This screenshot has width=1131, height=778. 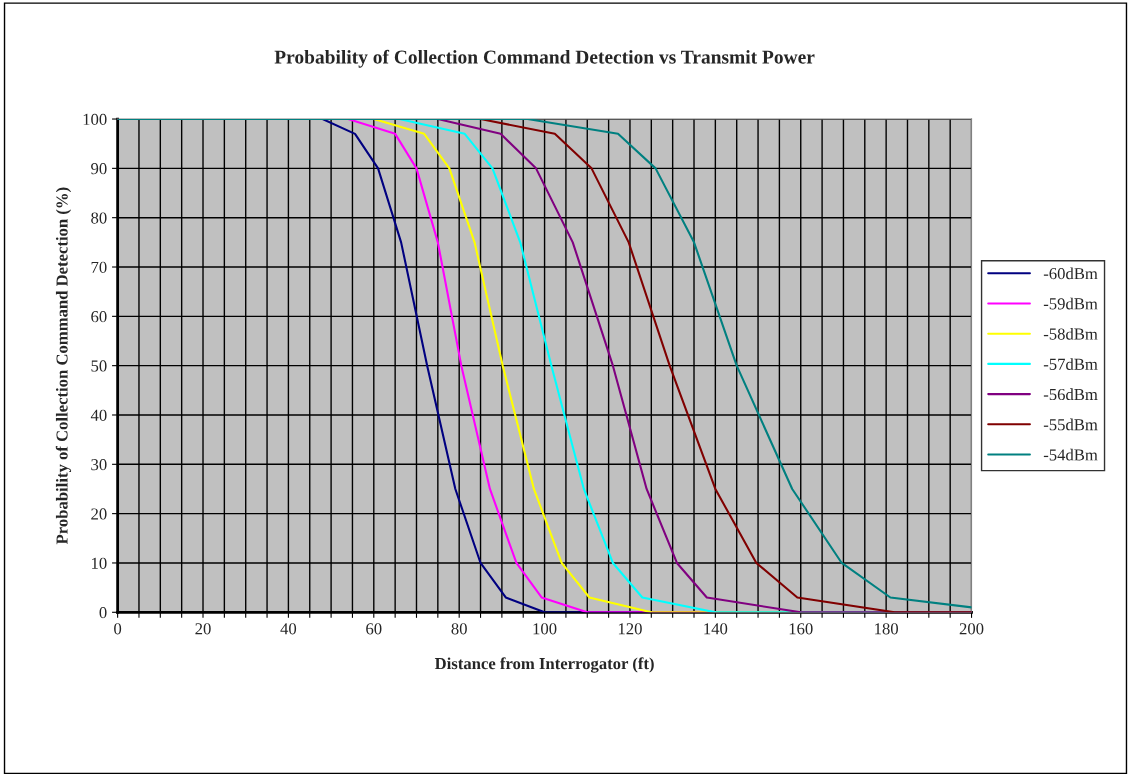 I want to click on x-tick-label: 80, so click(x=459, y=629).